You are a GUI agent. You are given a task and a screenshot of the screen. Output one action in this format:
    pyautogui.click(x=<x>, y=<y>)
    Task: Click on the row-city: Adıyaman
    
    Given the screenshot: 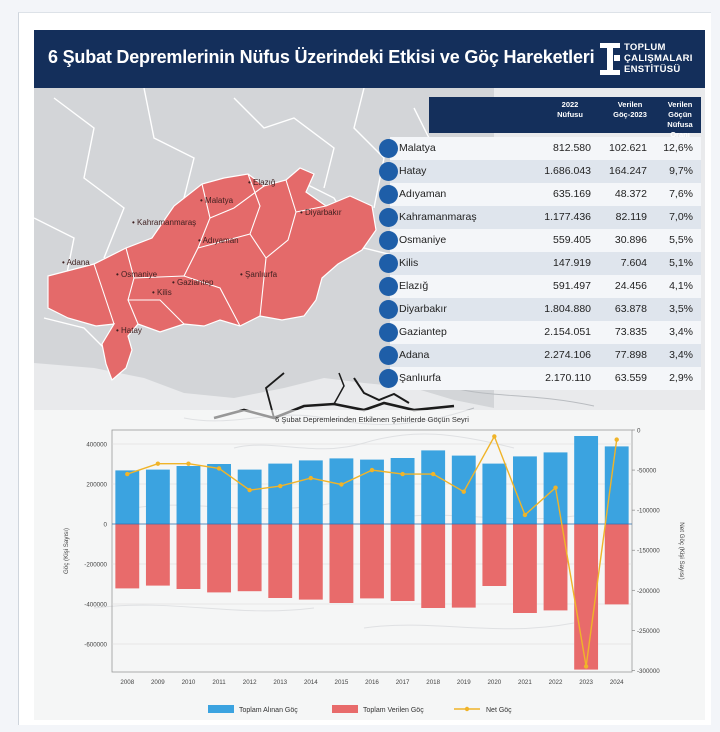 What is the action you would take?
    pyautogui.click(x=423, y=194)
    